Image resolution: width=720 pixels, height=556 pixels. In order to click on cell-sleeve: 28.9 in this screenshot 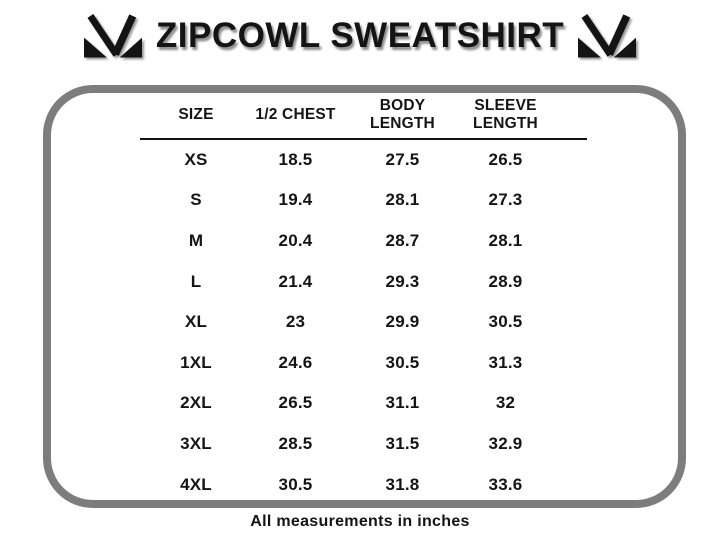, I will do `click(505, 281)`.